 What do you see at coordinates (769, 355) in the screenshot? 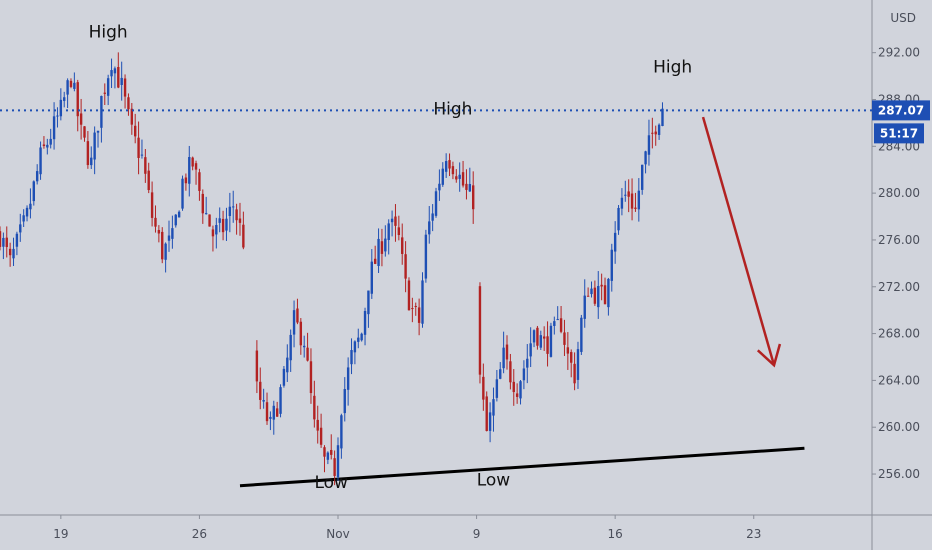
I see `forecast-arrow-head` at bounding box center [769, 355].